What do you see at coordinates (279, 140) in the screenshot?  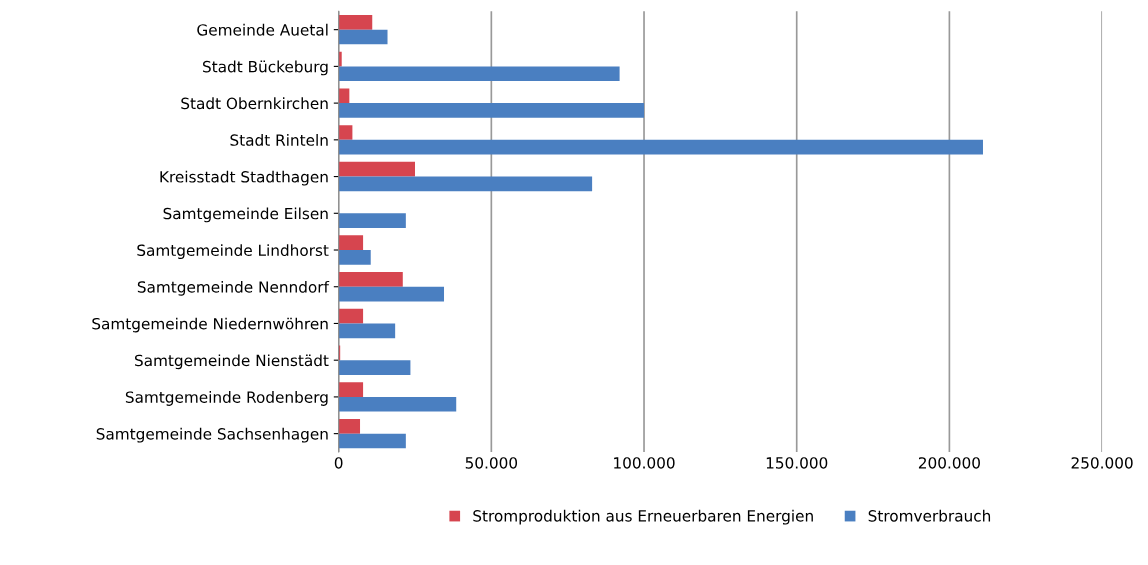 I see `y-tick-label: Stadt Rinteln` at bounding box center [279, 140].